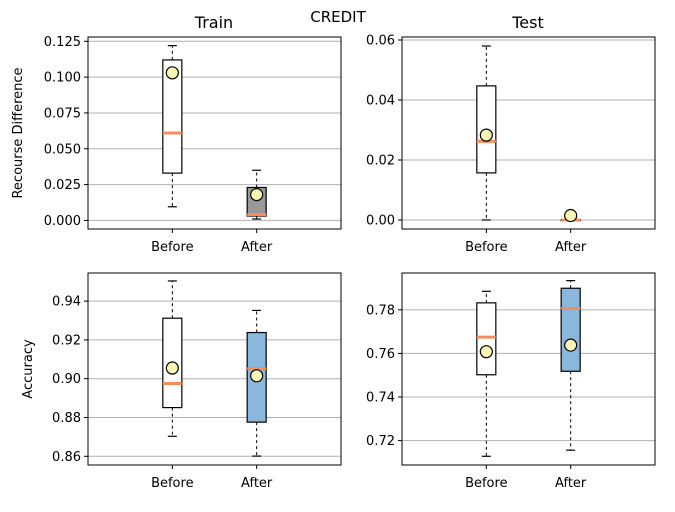 This screenshot has width=675, height=512. Describe the element at coordinates (338, 17) in the screenshot. I see `figure-title: CREDIT` at that location.